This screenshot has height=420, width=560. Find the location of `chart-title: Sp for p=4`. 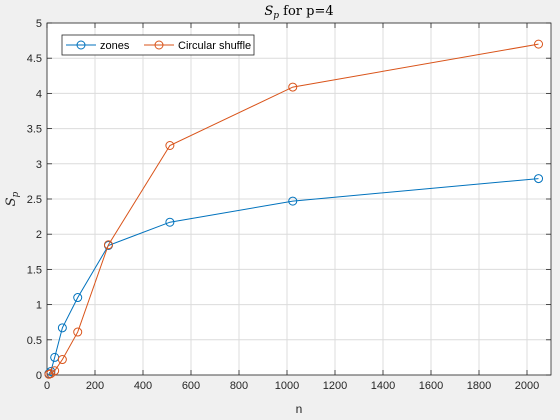

chart-title: Sp for p=4 is located at coordinates (298, 12).